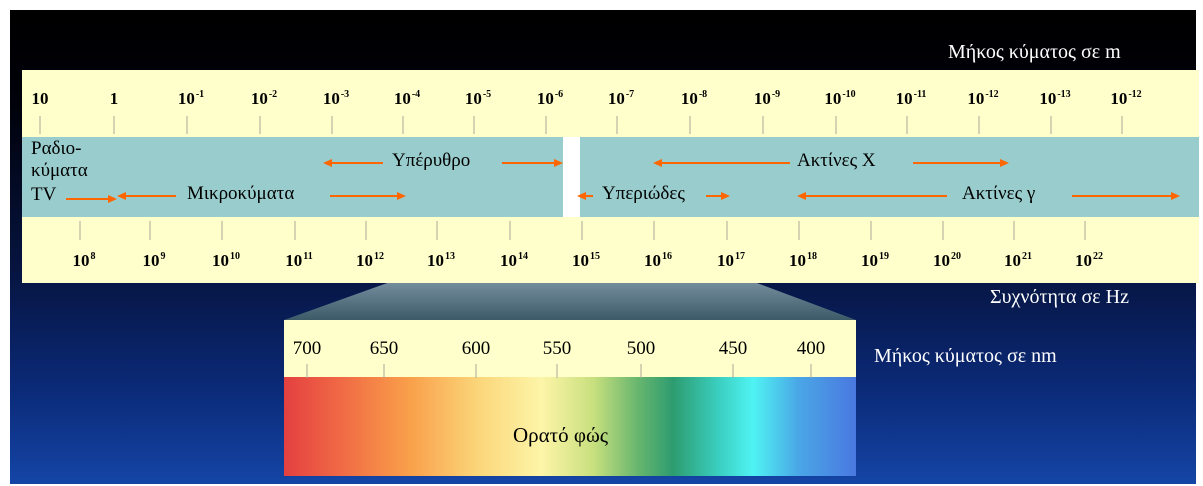 The image size is (1203, 486). What do you see at coordinates (121, 196) in the screenshot?
I see `microwaves-arrow-left-head` at bounding box center [121, 196].